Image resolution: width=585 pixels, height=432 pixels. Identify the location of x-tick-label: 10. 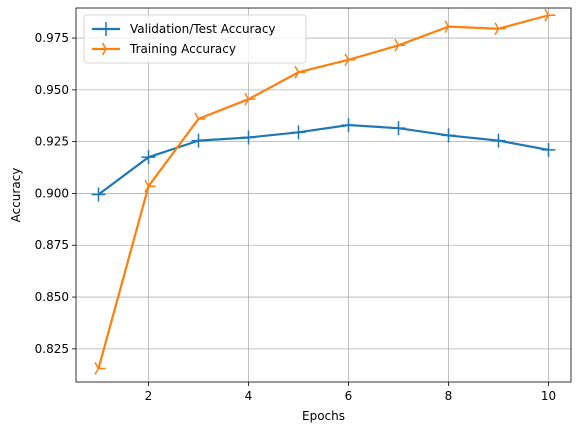
(548, 396).